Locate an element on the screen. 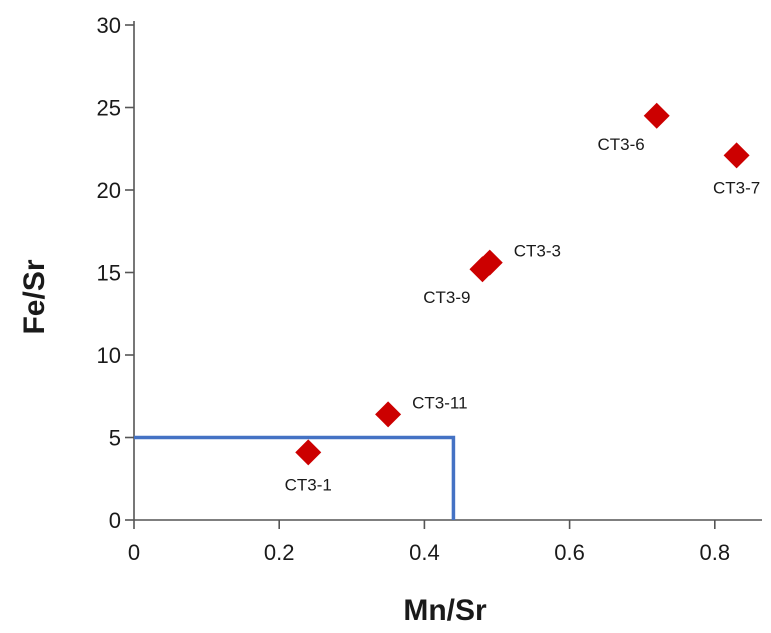 This screenshot has height=633, width=771. reference-line is located at coordinates (295, 477).